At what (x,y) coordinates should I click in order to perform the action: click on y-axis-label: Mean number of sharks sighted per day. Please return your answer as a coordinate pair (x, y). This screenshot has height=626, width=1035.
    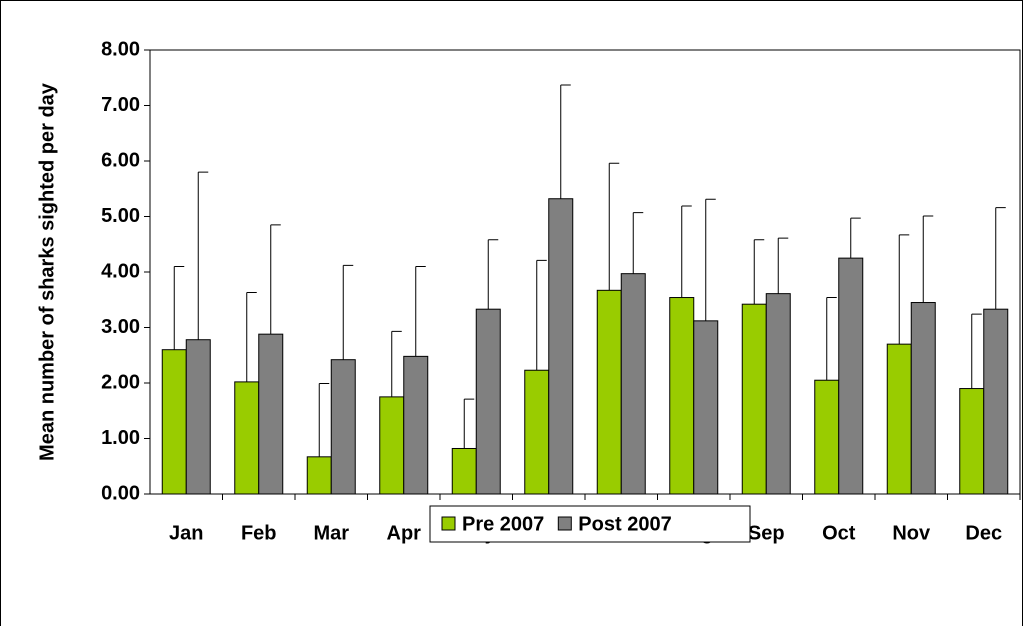
    Looking at the image, I should click on (47, 271).